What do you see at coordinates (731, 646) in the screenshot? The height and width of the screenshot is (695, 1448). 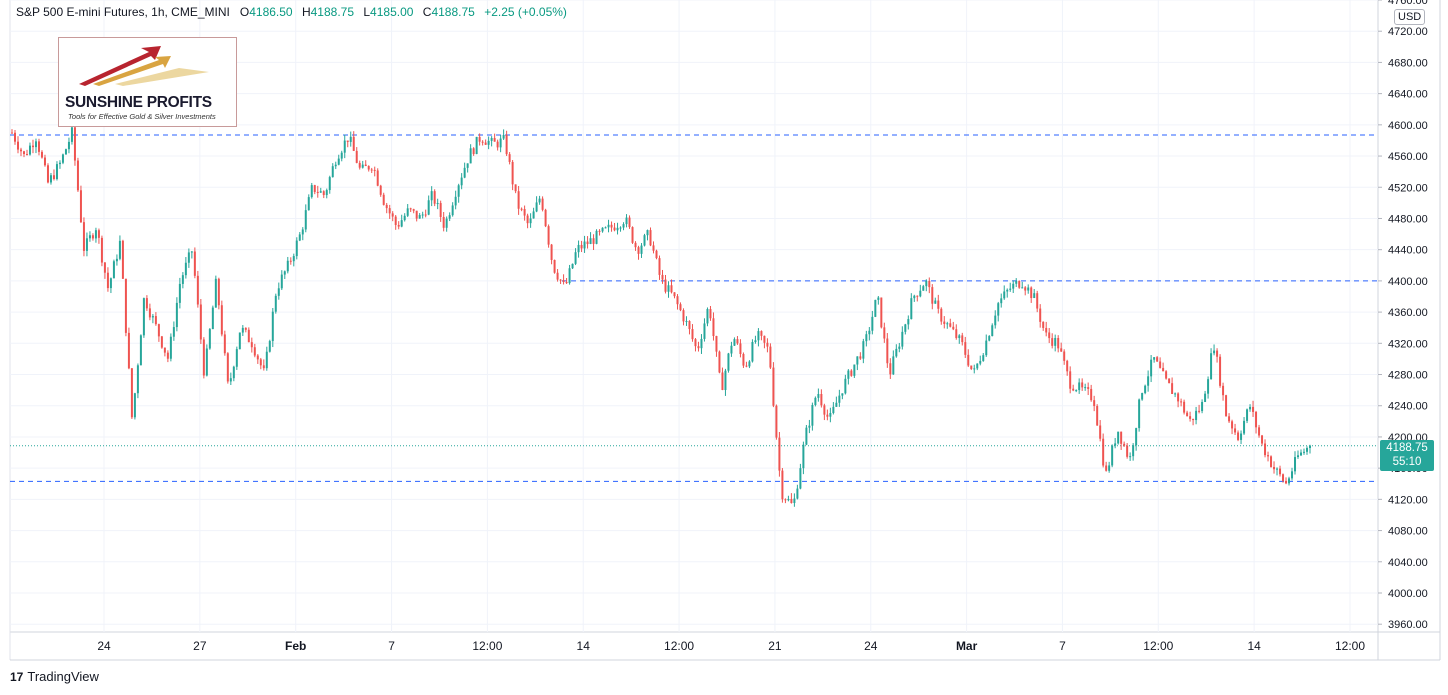 I see `time-axis: 24 27 Feb 7 12:00 14 12:00 21 24 Mar 7 12:00 14 12:00` at bounding box center [731, 646].